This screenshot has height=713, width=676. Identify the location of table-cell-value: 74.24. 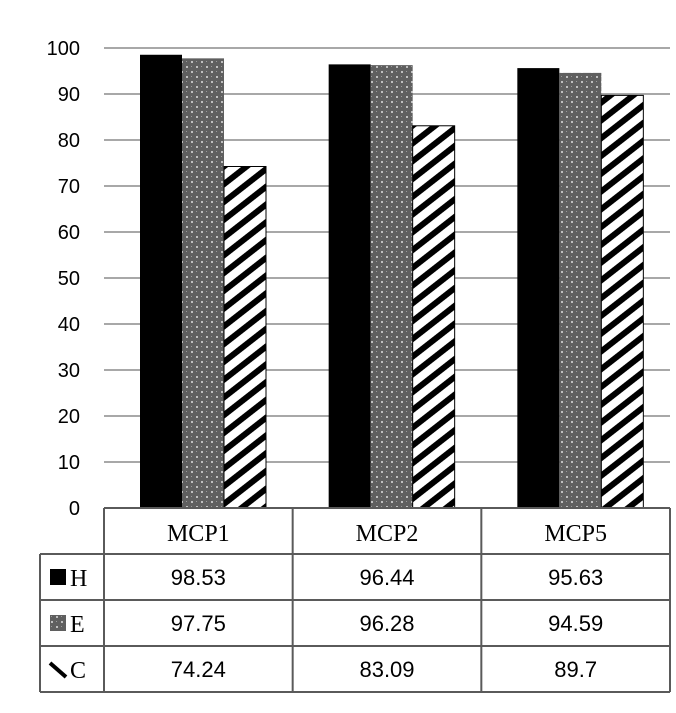
(198, 669).